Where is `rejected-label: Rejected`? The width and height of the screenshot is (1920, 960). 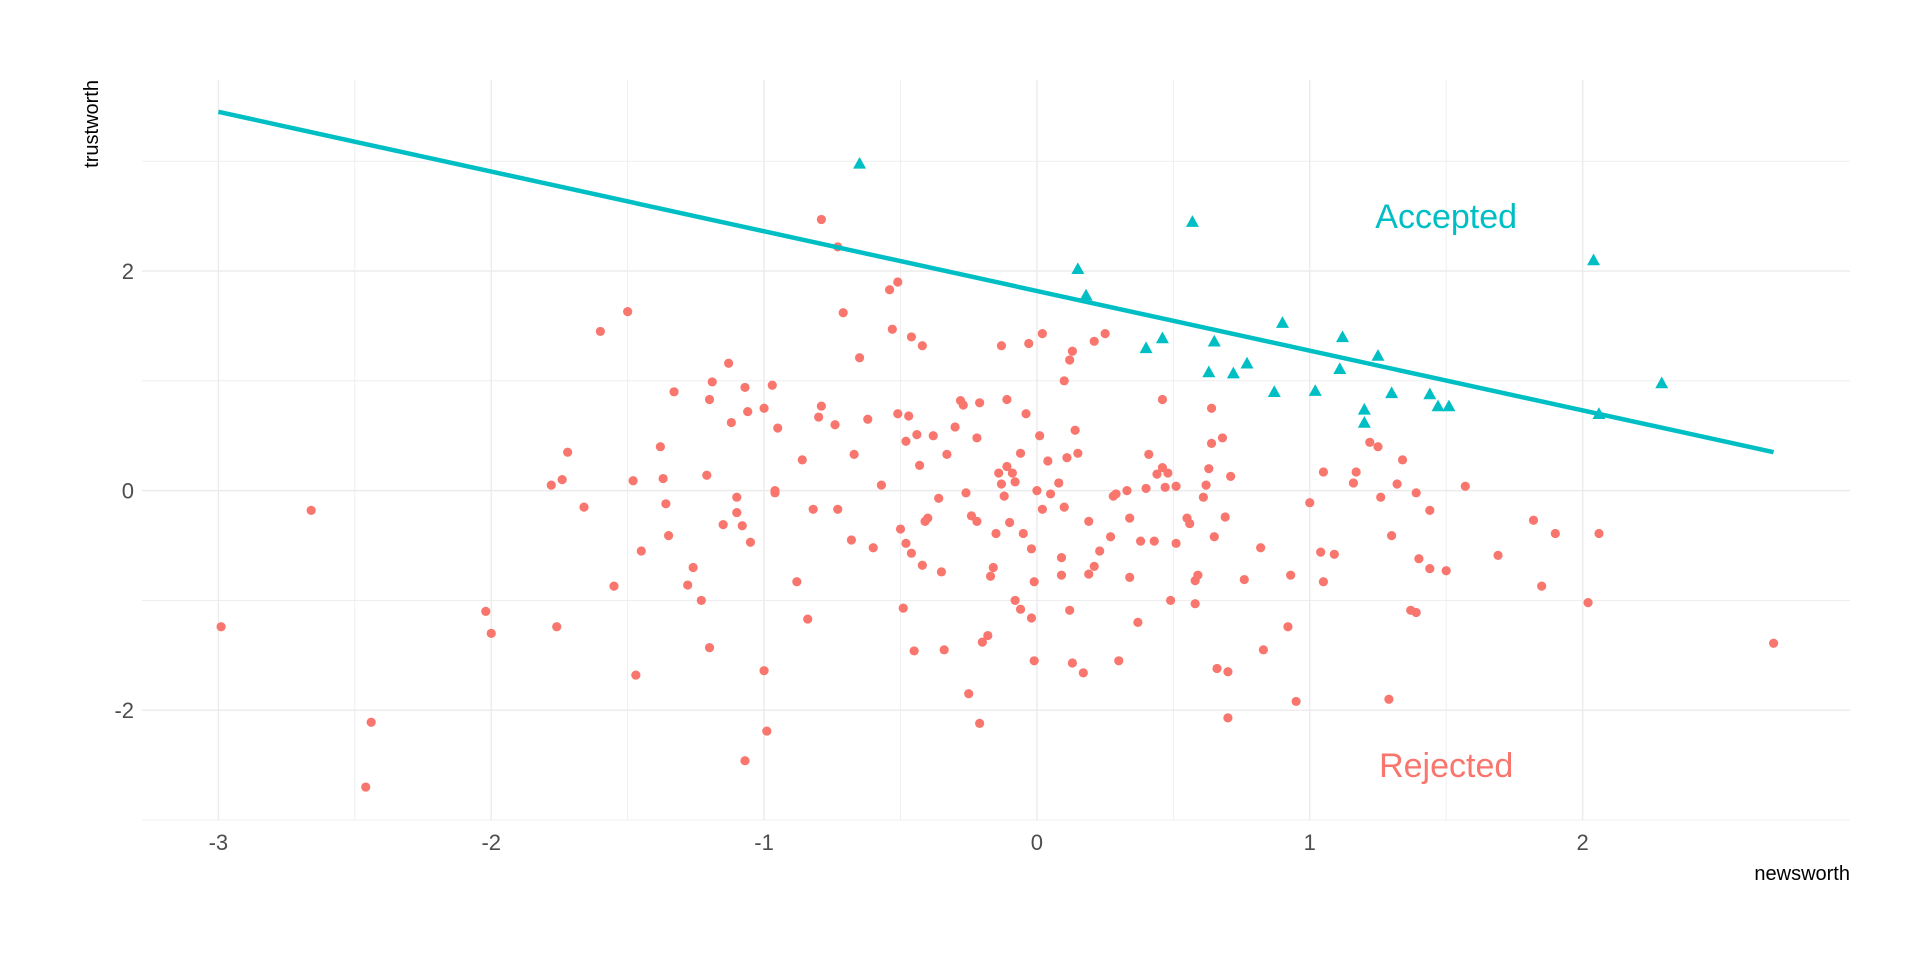
rejected-label: Rejected is located at coordinates (1446, 766).